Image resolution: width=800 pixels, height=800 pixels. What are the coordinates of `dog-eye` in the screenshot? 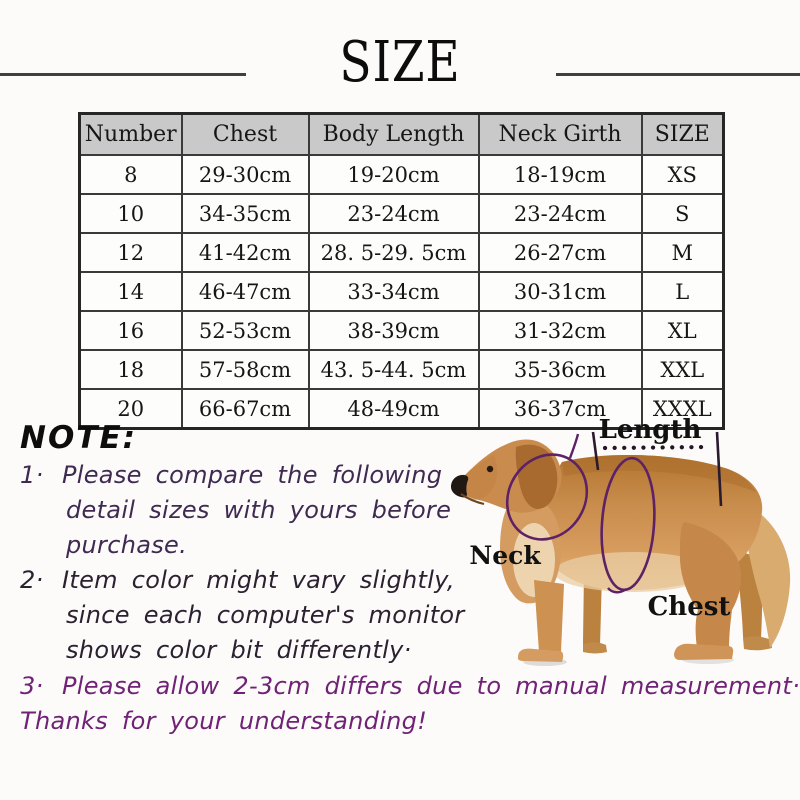 It's located at (490, 469).